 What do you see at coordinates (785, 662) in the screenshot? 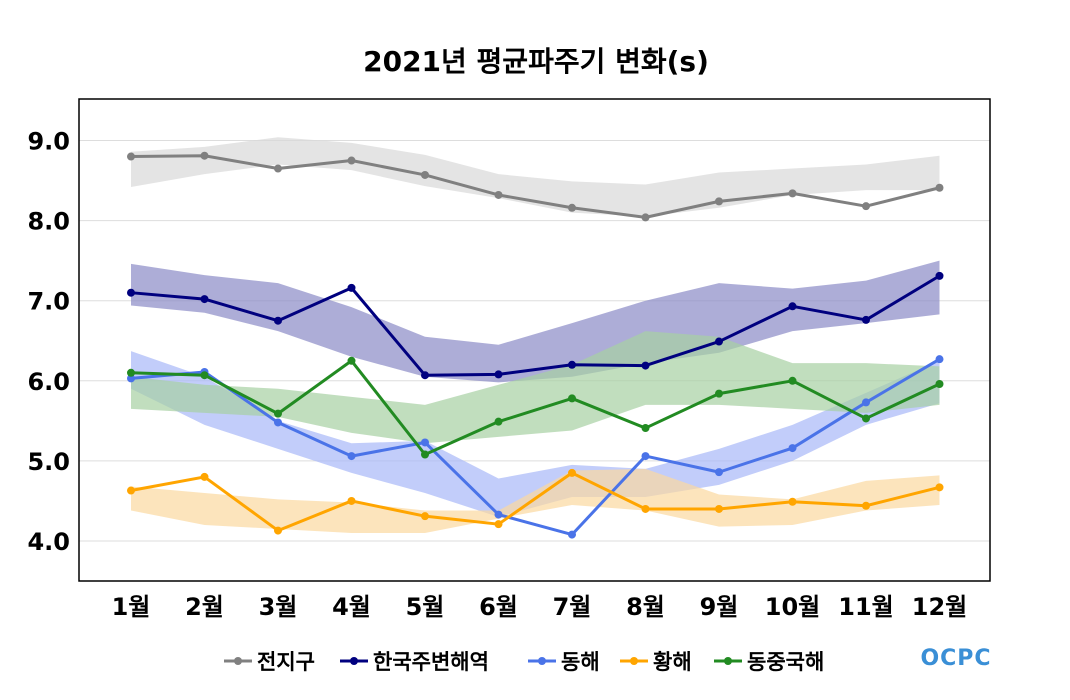
I see `legend-label: 동중국해` at bounding box center [785, 662].